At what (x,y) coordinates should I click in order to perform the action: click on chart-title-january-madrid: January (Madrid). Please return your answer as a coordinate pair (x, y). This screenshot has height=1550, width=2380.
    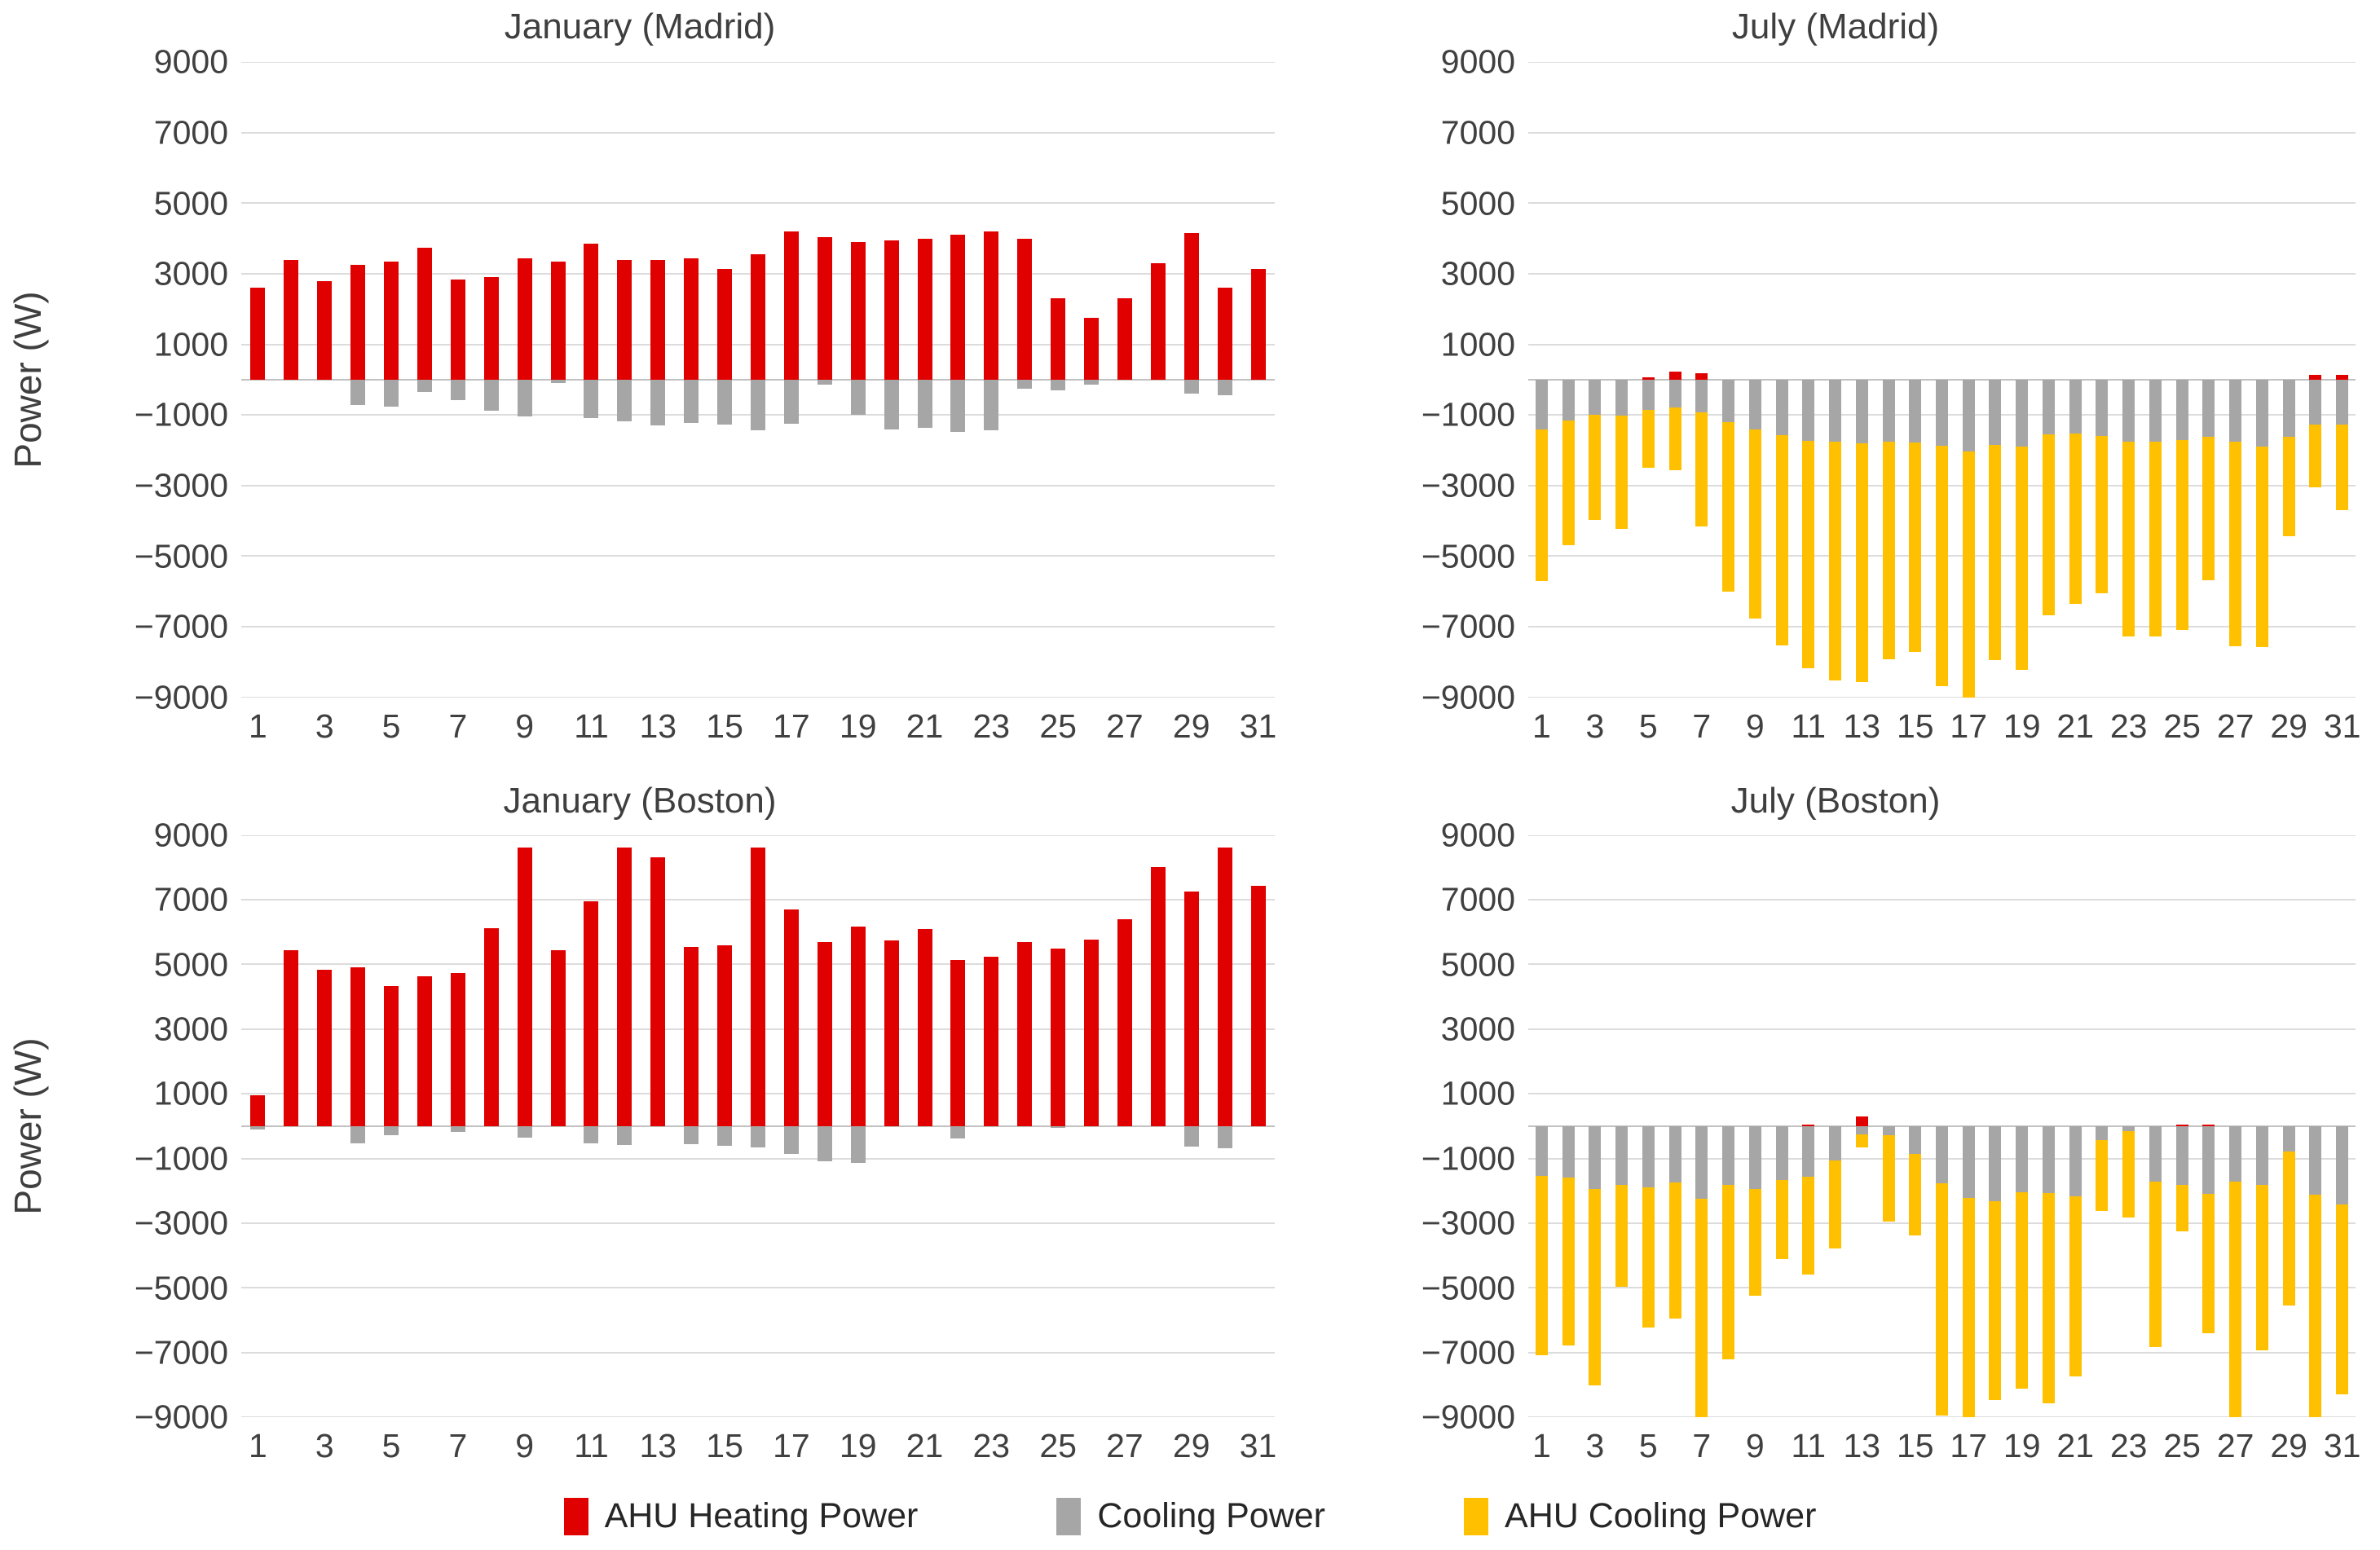
    Looking at the image, I should click on (640, 26).